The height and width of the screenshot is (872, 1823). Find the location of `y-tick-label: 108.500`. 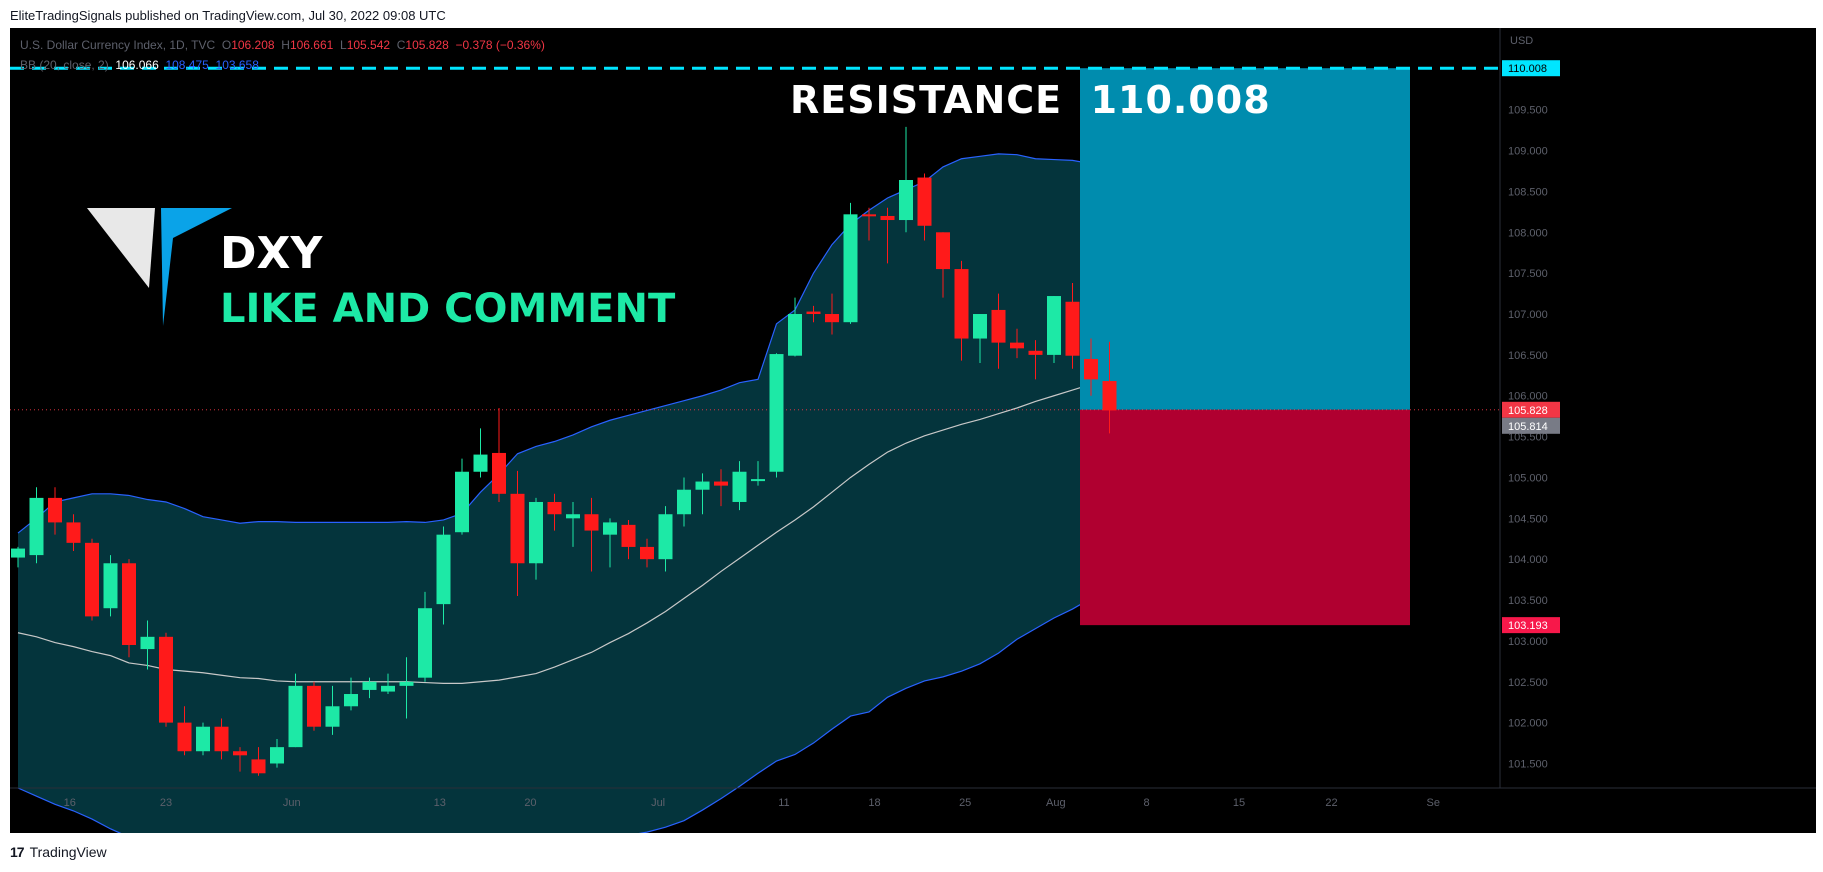

y-tick-label: 108.500 is located at coordinates (1528, 192).